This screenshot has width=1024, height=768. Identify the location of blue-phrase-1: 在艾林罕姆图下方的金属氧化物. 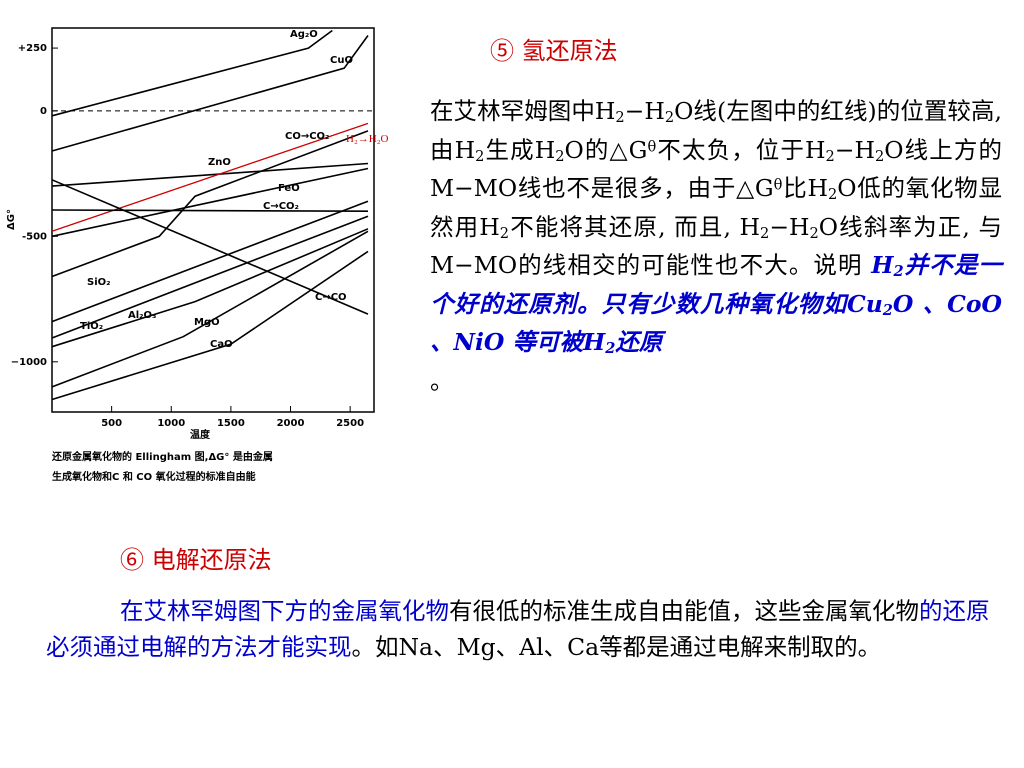
(284, 611).